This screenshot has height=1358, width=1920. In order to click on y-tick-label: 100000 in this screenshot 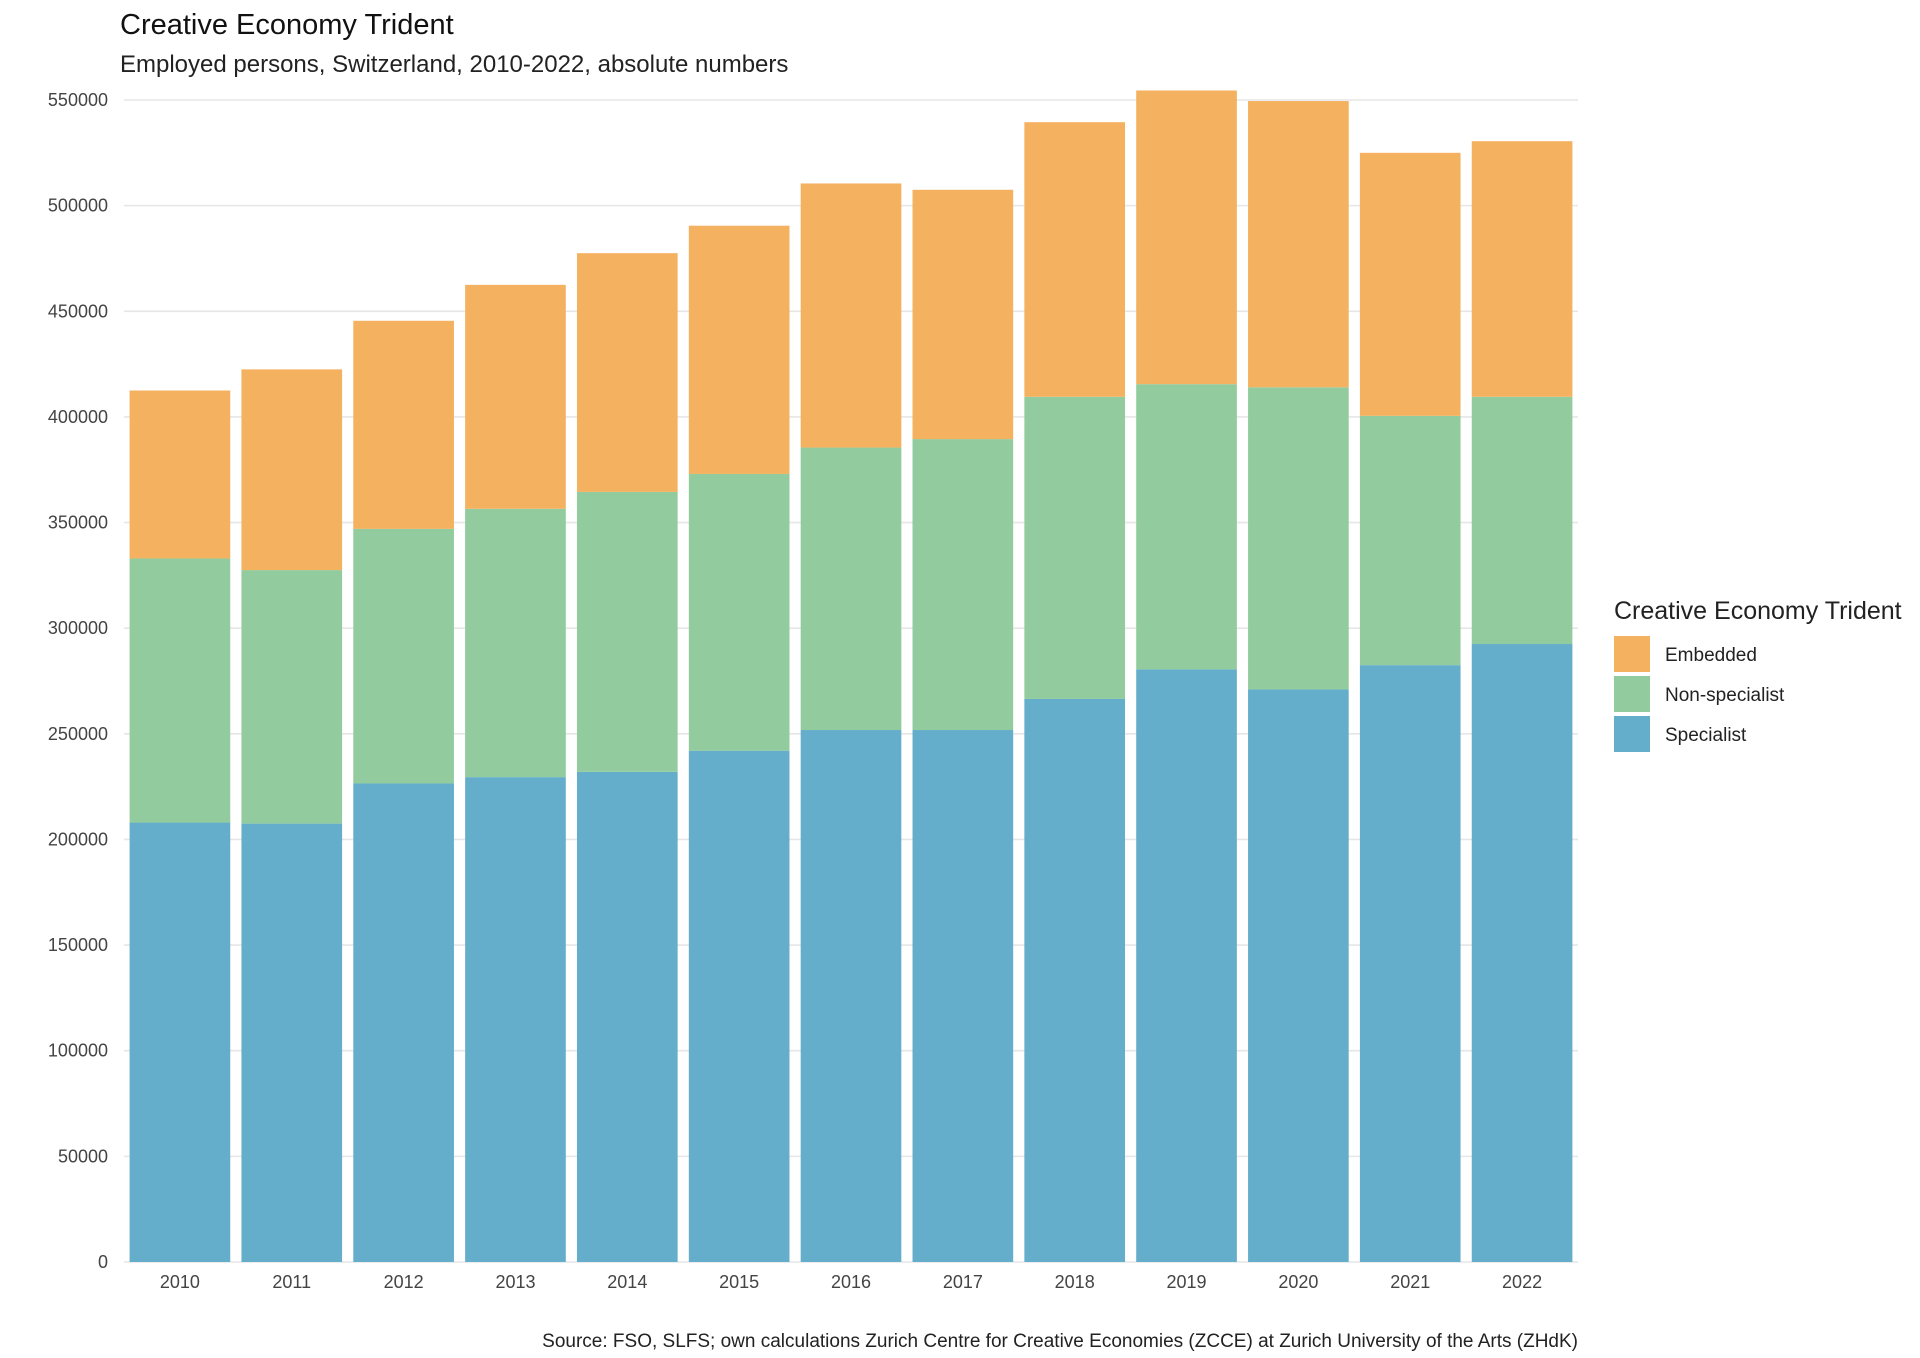, I will do `click(78, 1051)`.